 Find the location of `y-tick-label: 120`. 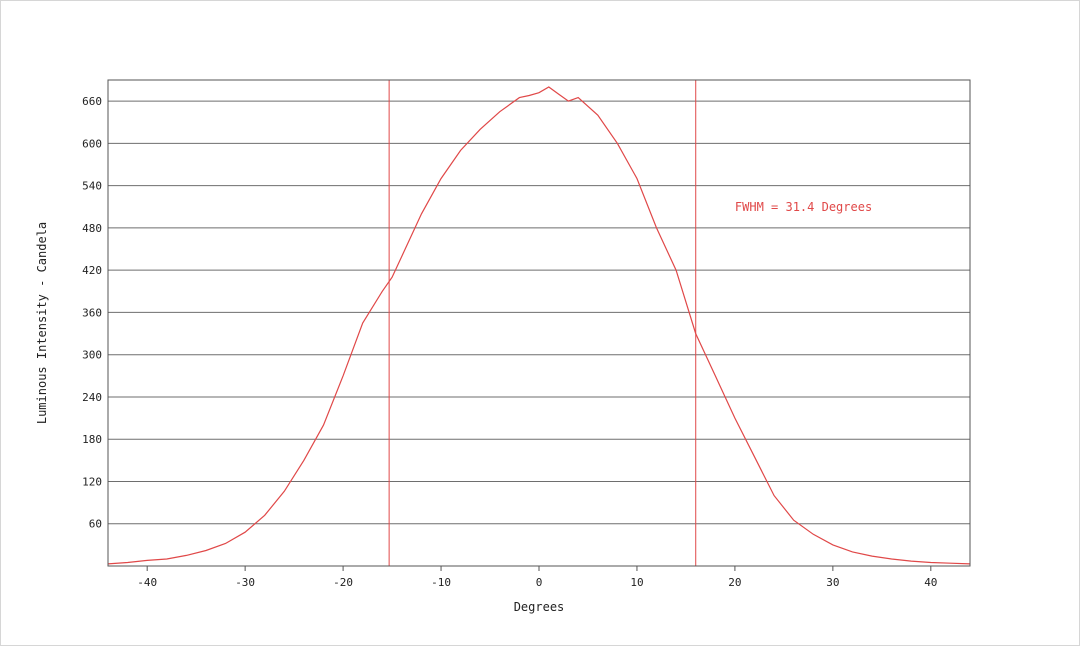

y-tick-label: 120 is located at coordinates (92, 481).